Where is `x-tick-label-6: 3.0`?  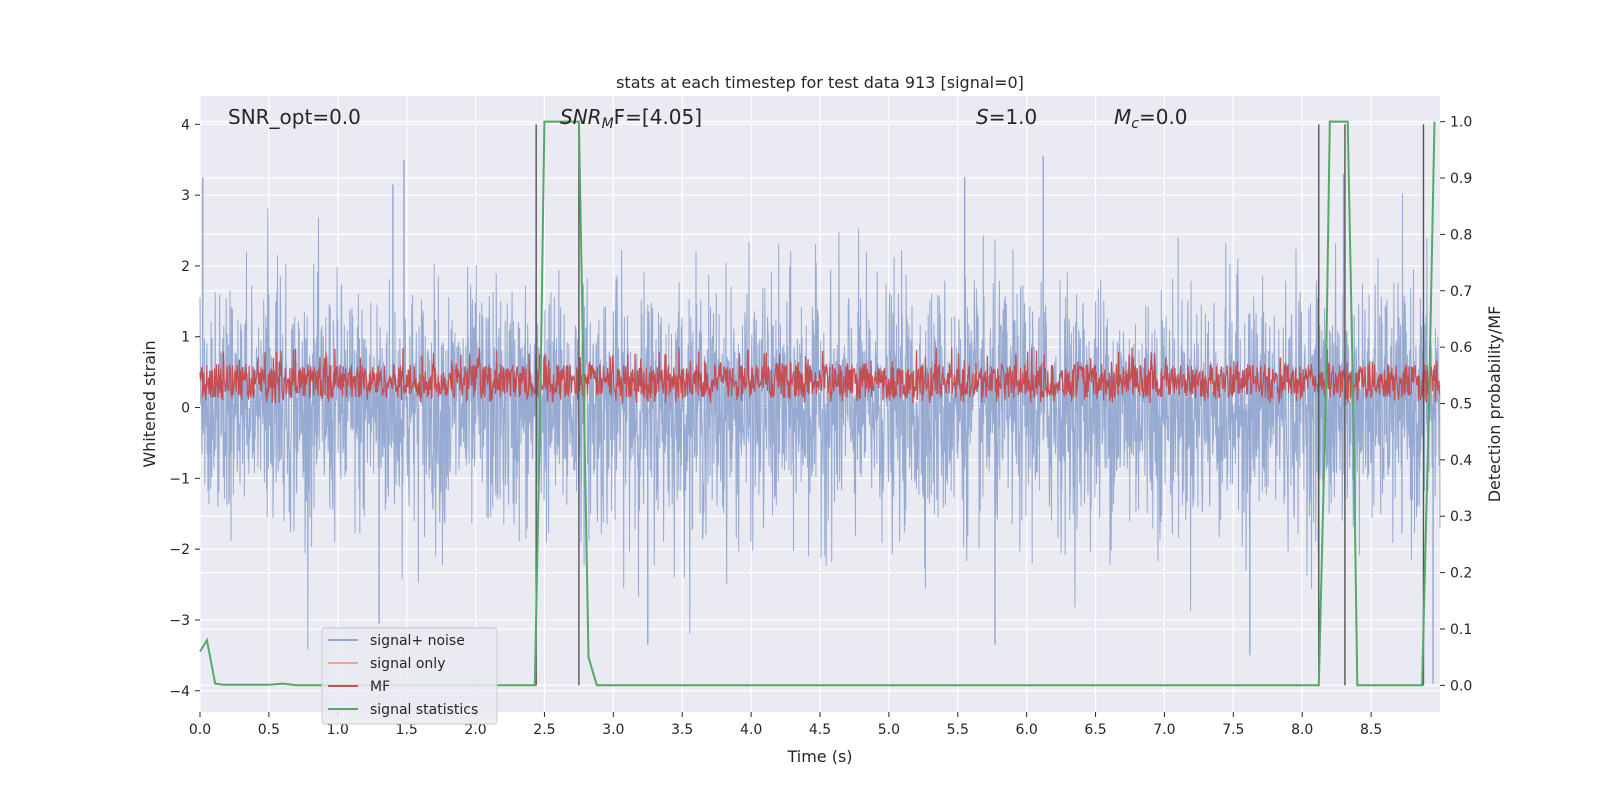 x-tick-label-6: 3.0 is located at coordinates (613, 730).